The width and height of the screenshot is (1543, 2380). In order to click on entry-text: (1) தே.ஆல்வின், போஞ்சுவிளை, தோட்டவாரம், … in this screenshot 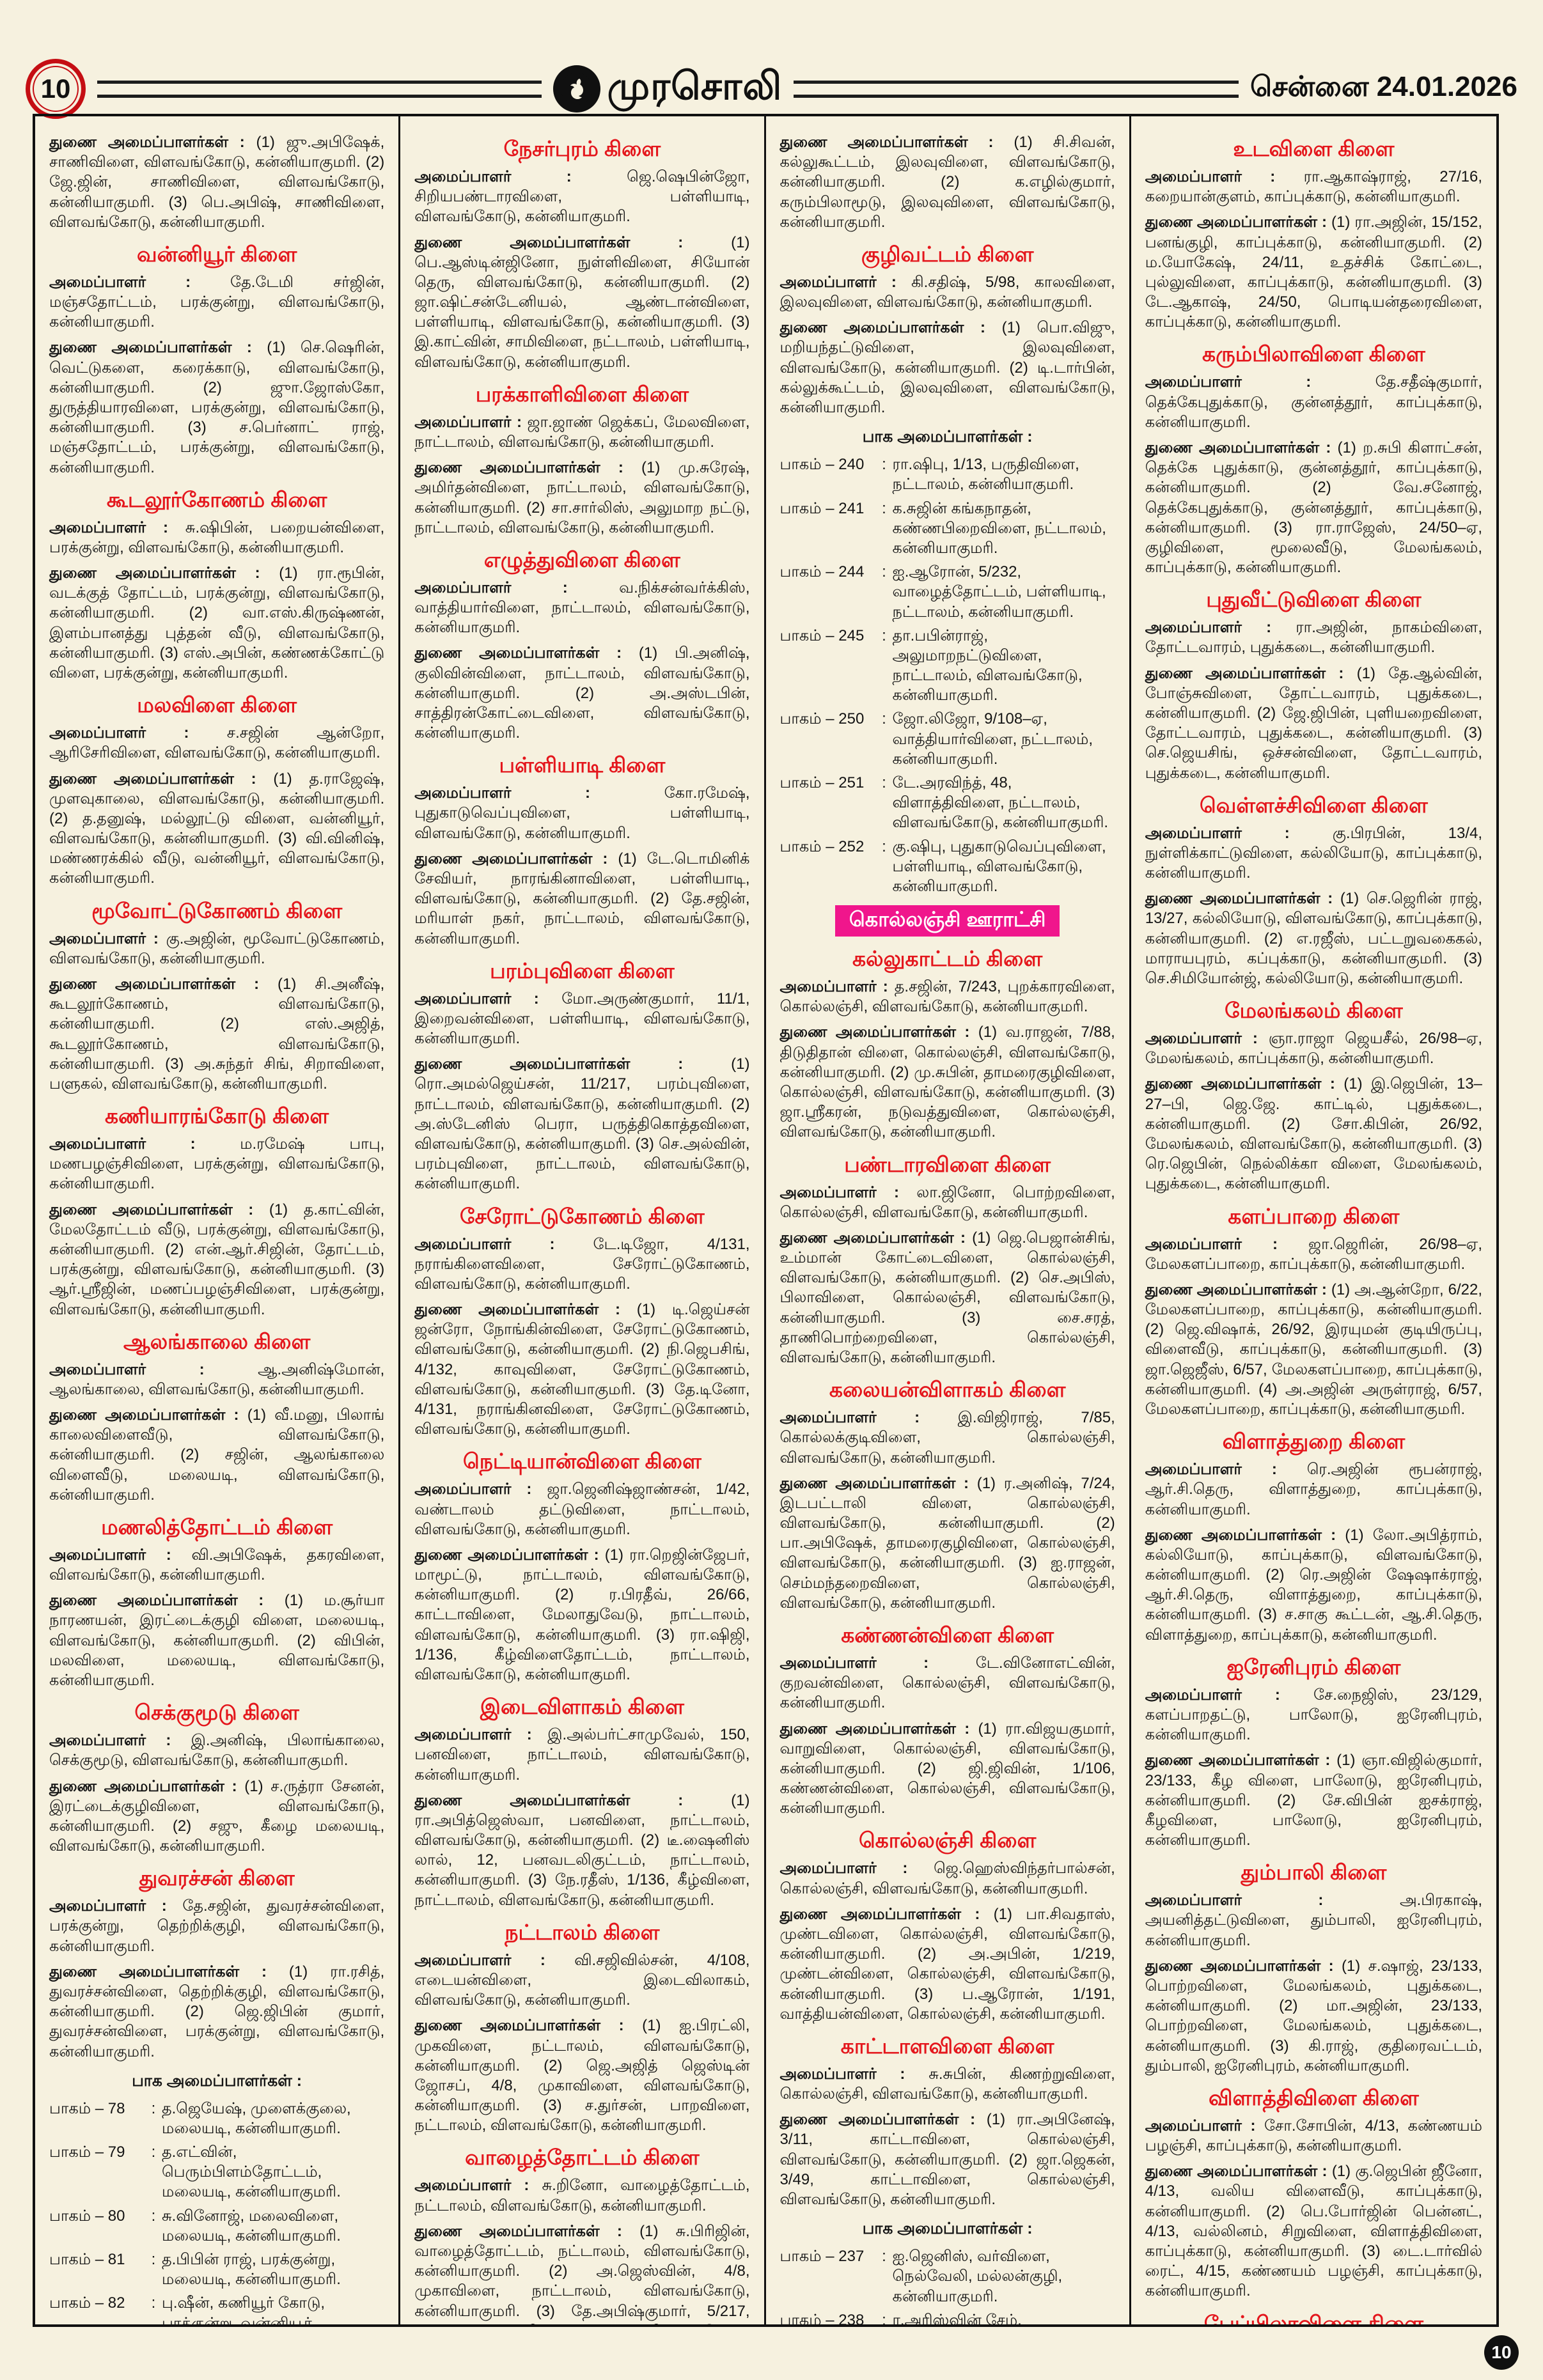, I will do `click(1314, 723)`.